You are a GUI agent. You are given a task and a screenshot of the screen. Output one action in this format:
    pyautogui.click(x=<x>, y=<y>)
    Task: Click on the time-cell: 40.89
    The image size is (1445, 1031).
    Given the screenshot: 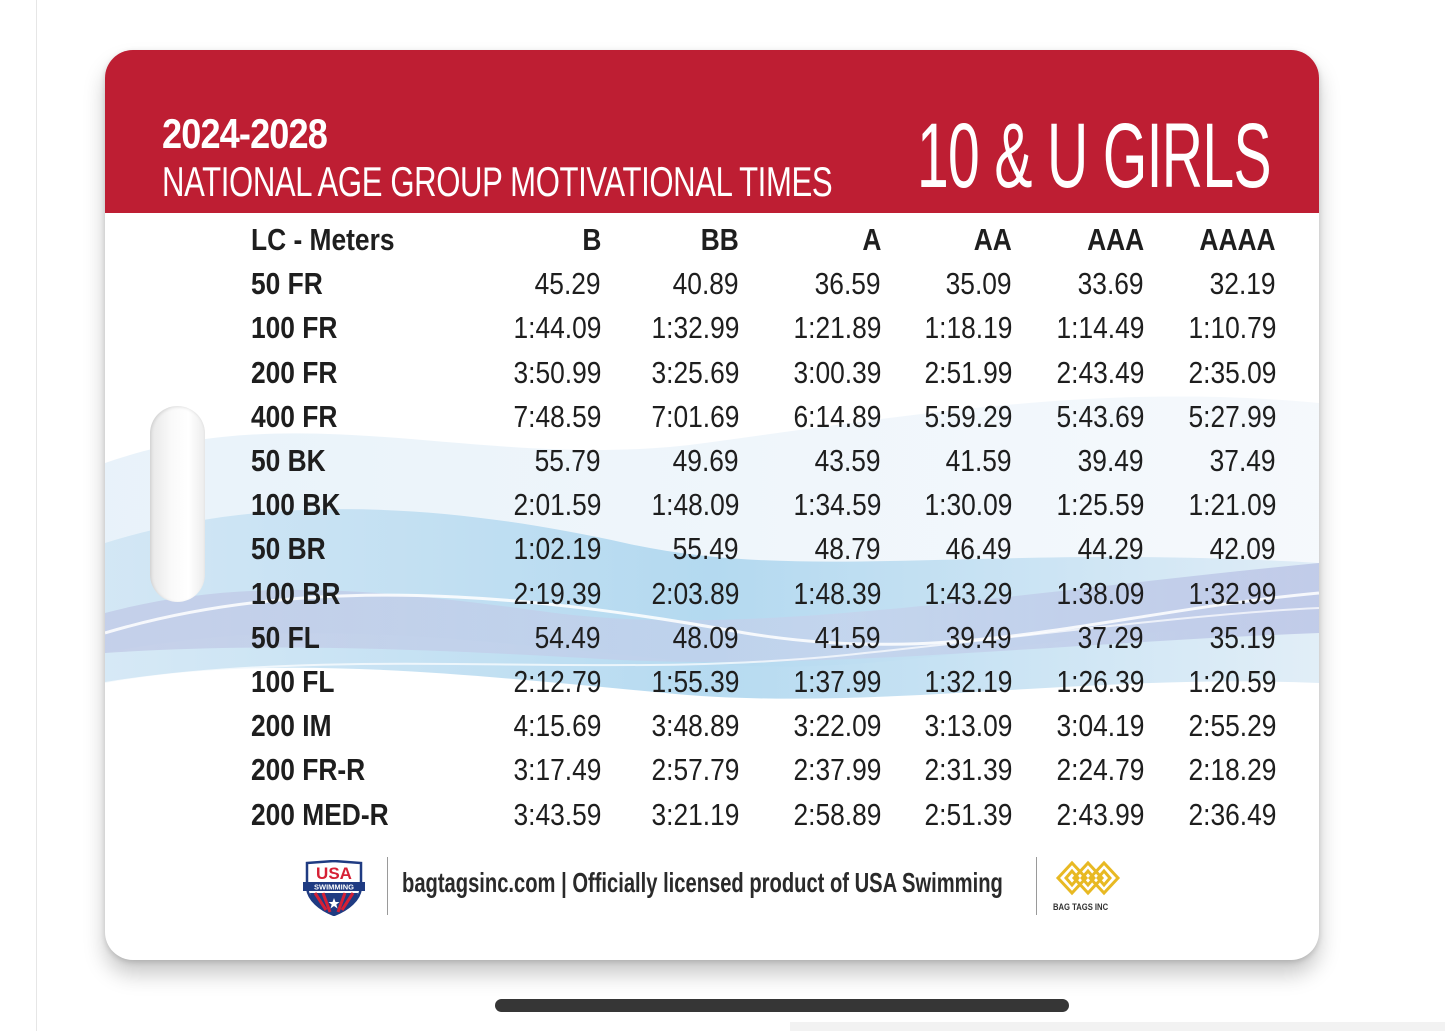 What is the action you would take?
    pyautogui.click(x=706, y=284)
    